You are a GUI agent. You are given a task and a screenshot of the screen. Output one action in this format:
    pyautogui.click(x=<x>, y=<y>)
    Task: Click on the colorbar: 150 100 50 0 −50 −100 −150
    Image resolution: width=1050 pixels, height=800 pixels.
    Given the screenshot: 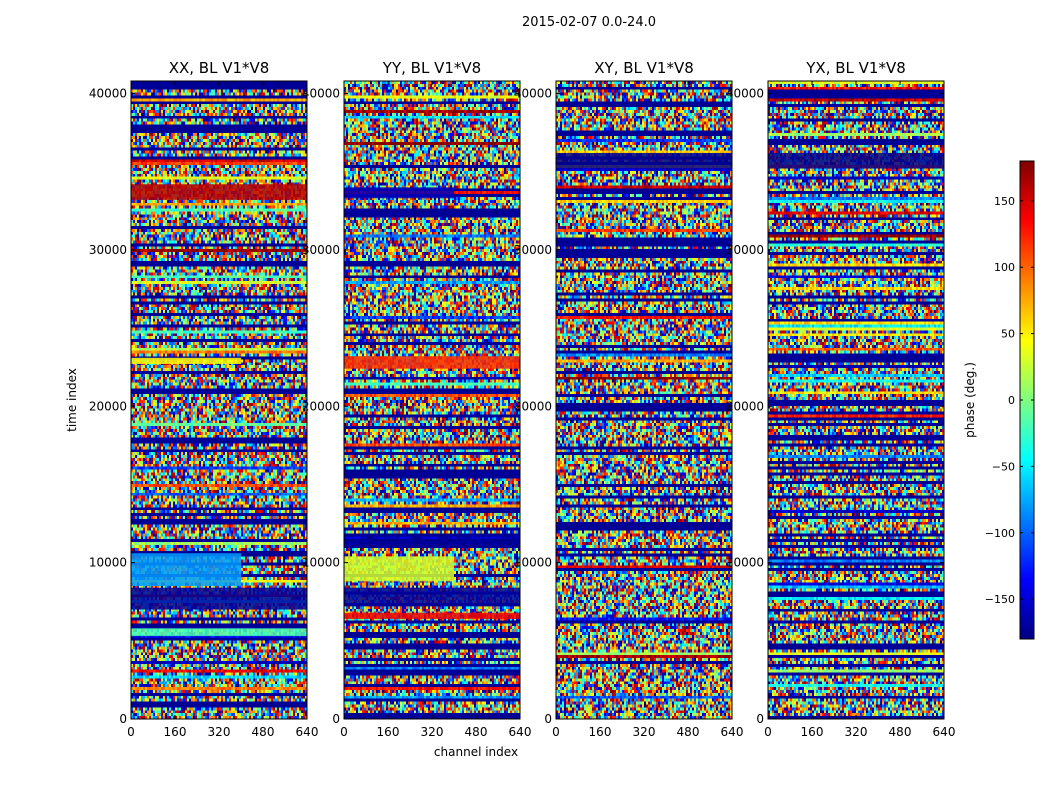 What is the action you would take?
    pyautogui.click(x=1010, y=400)
    